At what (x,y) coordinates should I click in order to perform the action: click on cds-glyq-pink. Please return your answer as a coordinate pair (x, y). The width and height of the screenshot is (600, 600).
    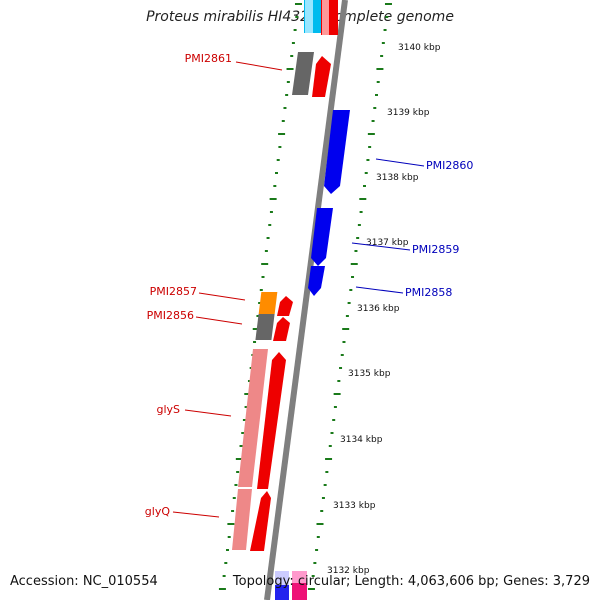
    Looking at the image, I should click on (242, 519).